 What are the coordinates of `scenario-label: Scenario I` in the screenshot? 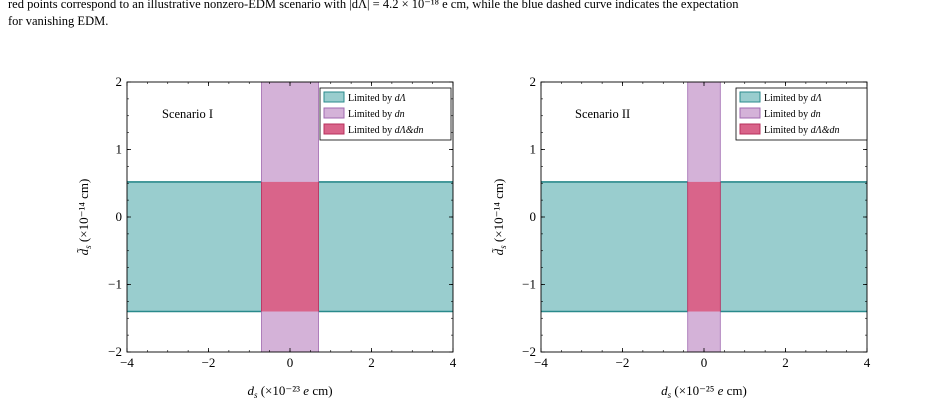 It's located at (187, 114).